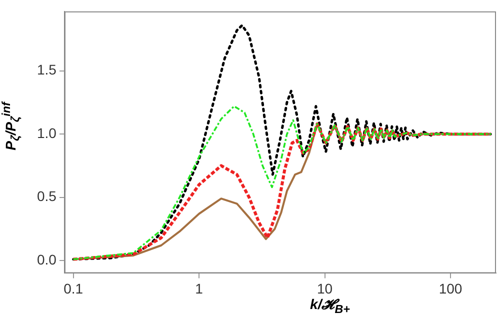 The image size is (498, 323). I want to click on x-tick-label: 1, so click(199, 288).